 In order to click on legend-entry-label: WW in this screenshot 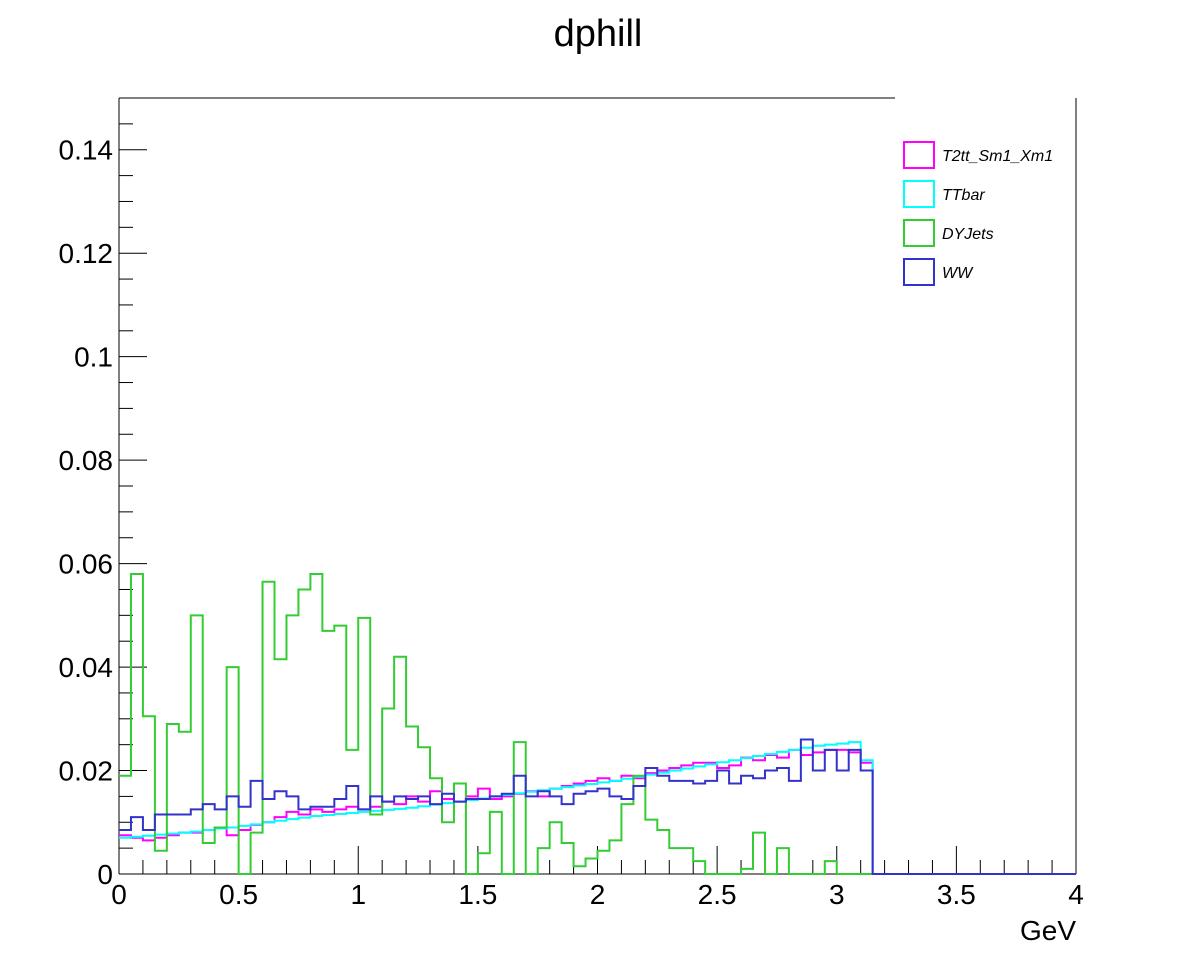, I will do `click(958, 273)`.